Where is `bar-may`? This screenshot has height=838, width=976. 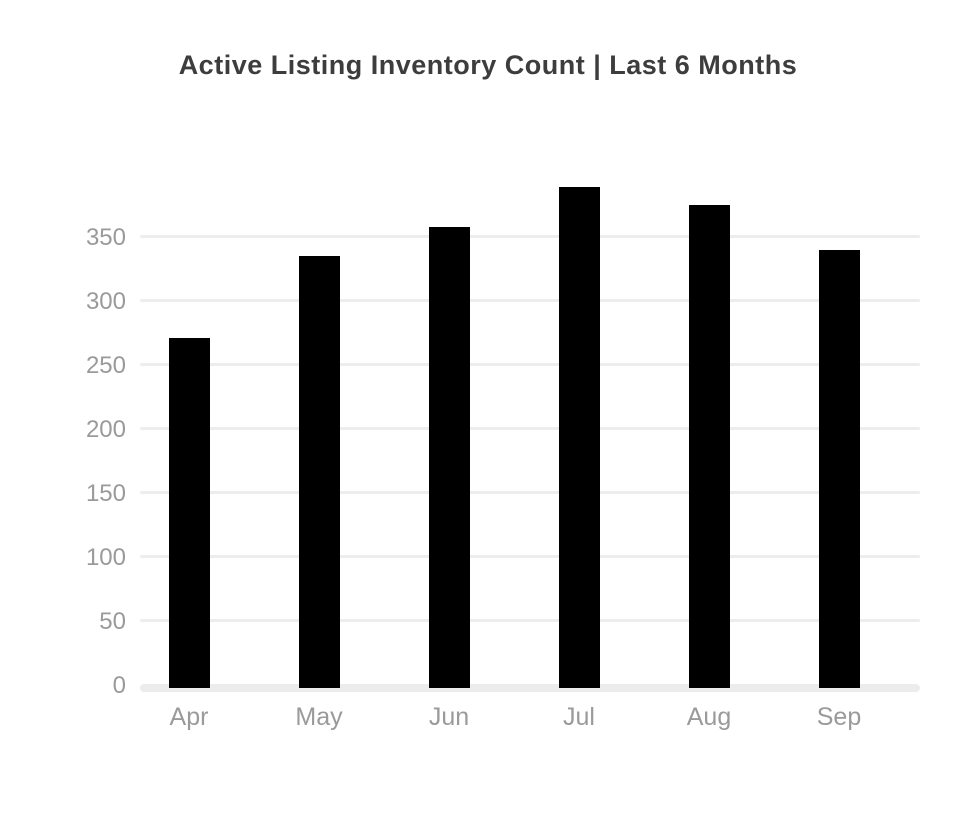 bar-may is located at coordinates (319, 472).